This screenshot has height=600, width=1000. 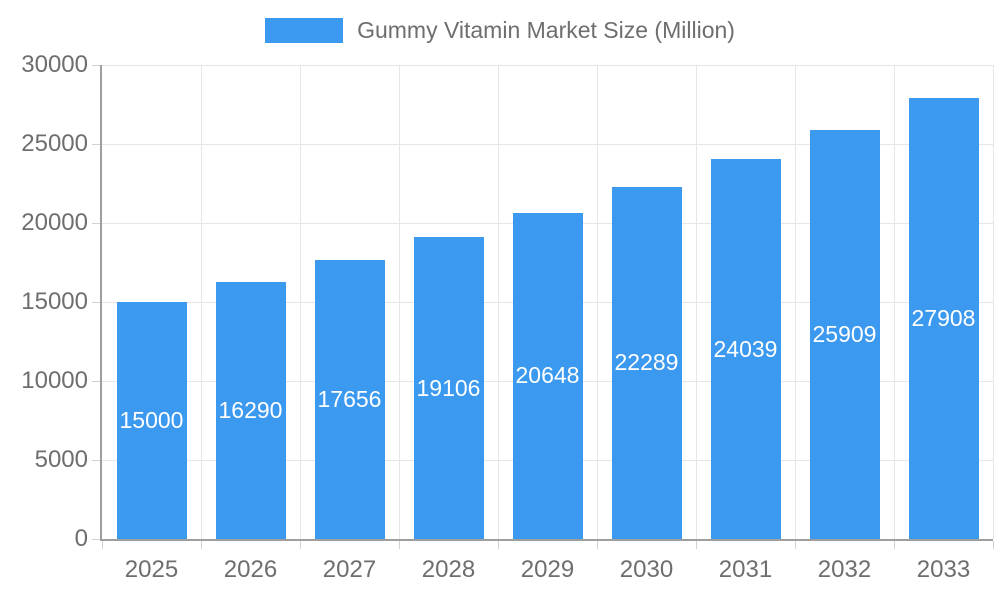 I want to click on bar-value-label: 24039, so click(x=745, y=348).